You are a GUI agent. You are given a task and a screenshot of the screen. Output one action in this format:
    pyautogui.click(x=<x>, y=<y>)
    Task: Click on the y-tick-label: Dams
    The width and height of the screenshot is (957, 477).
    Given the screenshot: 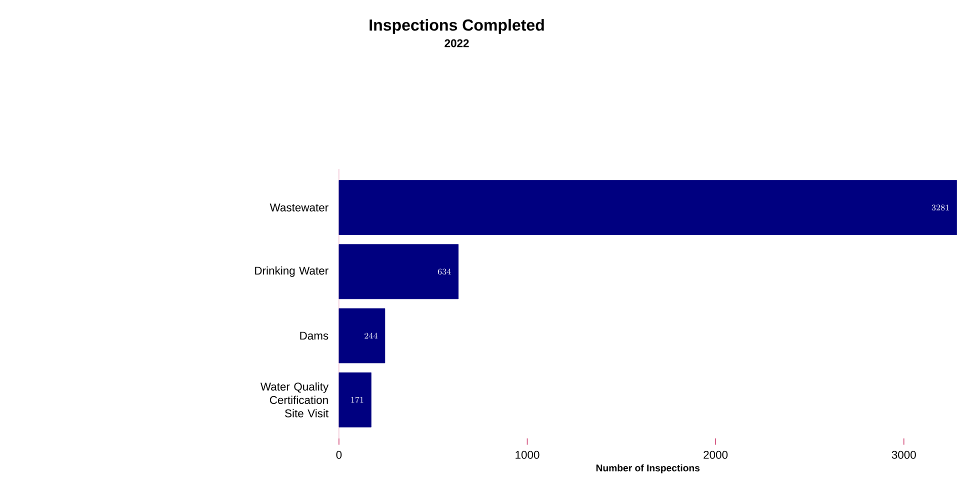 What is the action you would take?
    pyautogui.click(x=314, y=336)
    